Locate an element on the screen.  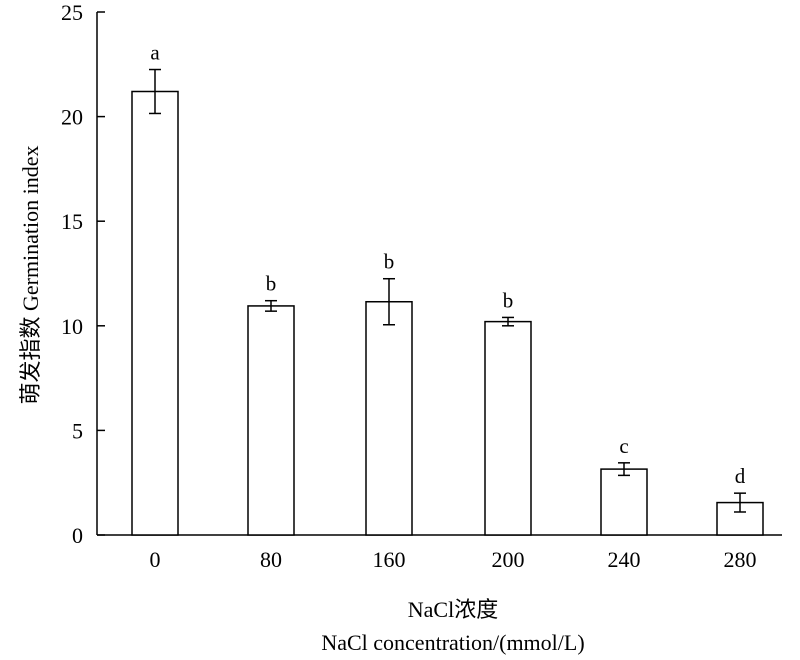
y-tick-label: 0 is located at coordinates (77, 535).